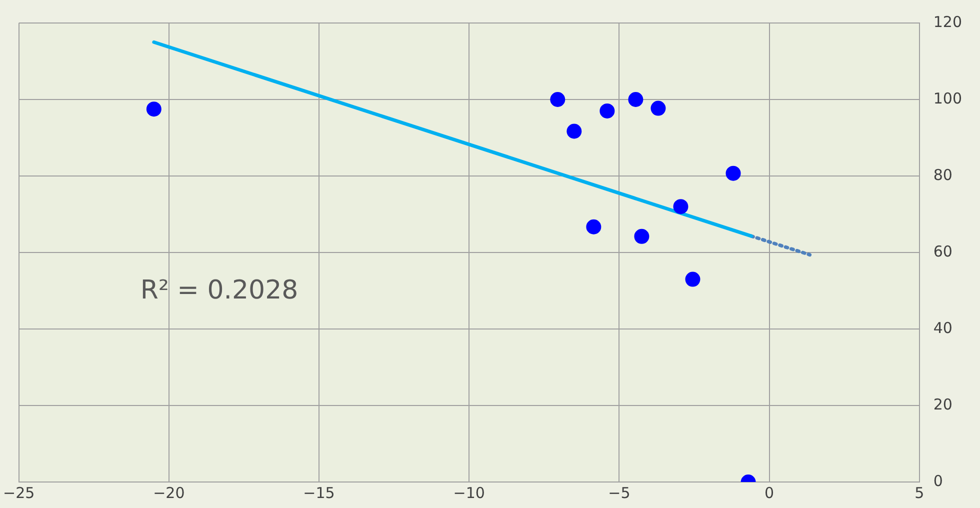 Image resolution: width=980 pixels, height=508 pixels. Describe the element at coordinates (938, 481) in the screenshot. I see `y-tick-label: 0` at that location.